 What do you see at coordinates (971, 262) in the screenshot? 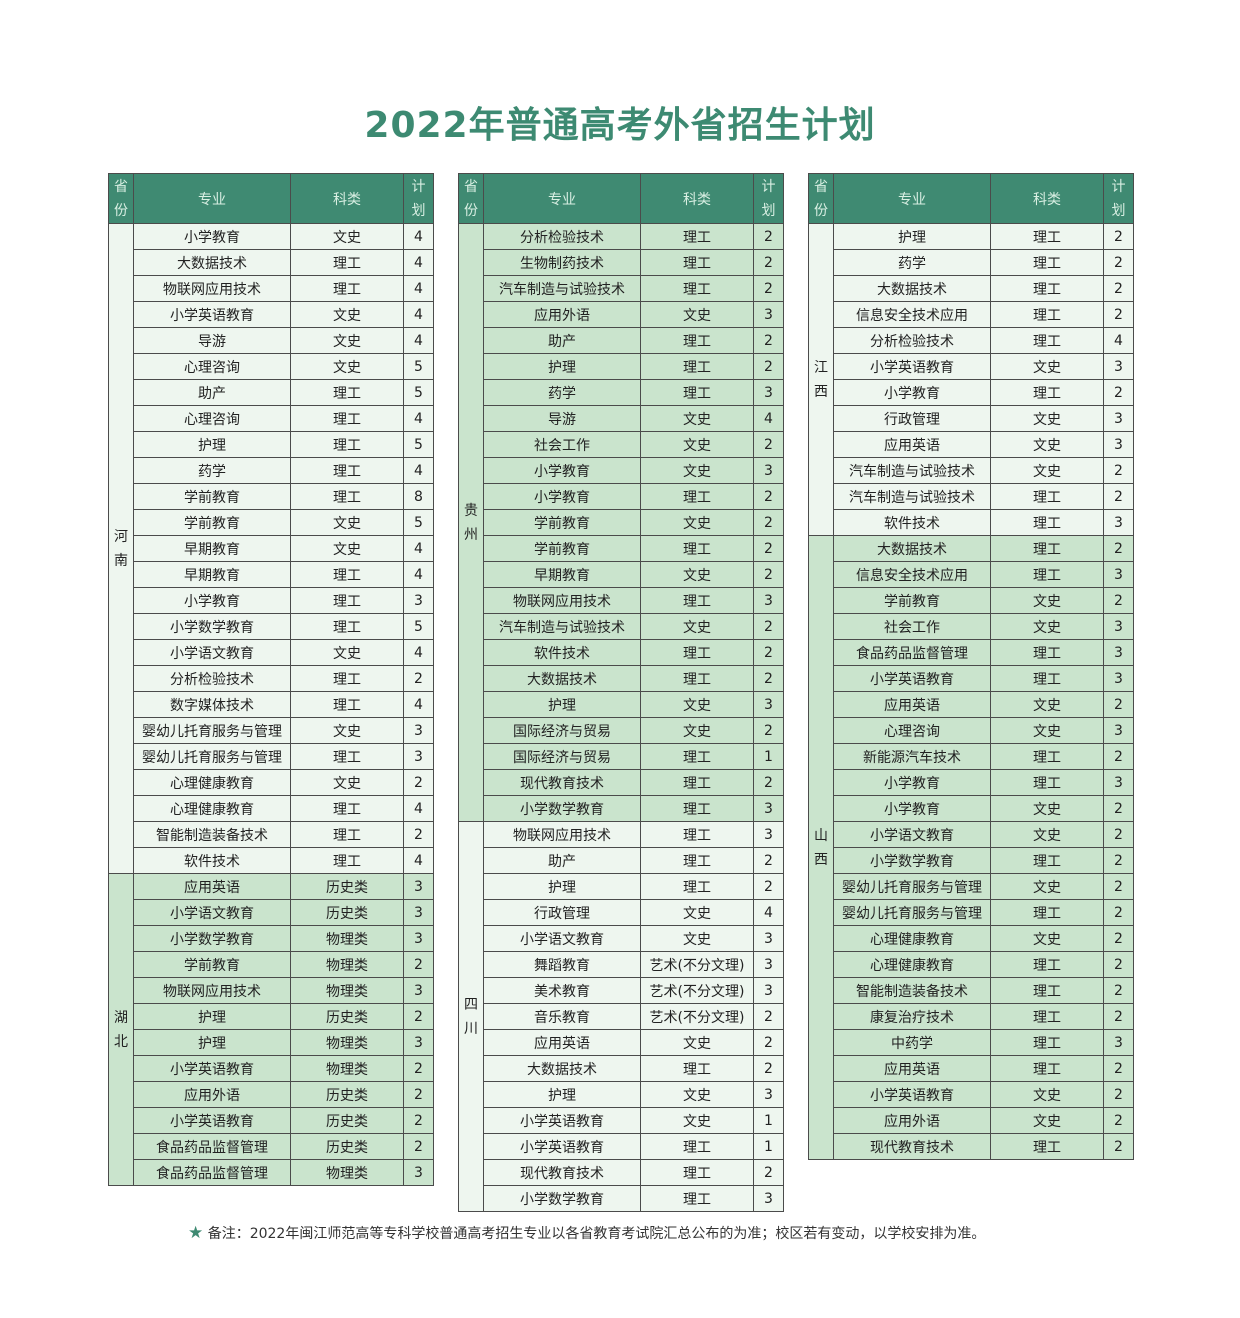
I see `table-row: 药学 理工 2` at bounding box center [971, 262].